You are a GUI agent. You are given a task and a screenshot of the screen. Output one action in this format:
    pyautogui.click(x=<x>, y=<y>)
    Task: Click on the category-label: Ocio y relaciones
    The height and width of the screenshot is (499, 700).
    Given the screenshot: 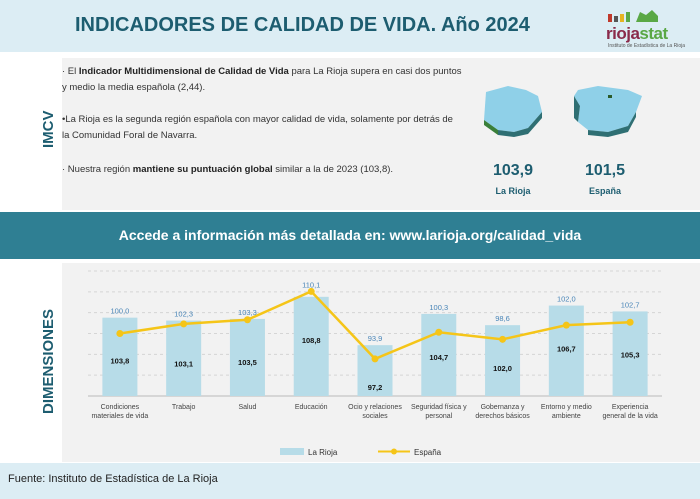 What is the action you would take?
    pyautogui.click(x=375, y=407)
    